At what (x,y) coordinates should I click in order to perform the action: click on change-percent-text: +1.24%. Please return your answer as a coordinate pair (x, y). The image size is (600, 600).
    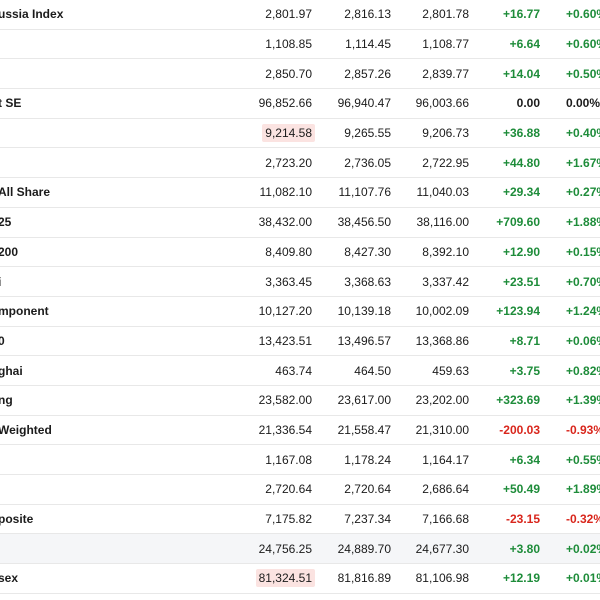
    Looking at the image, I should click on (583, 311).